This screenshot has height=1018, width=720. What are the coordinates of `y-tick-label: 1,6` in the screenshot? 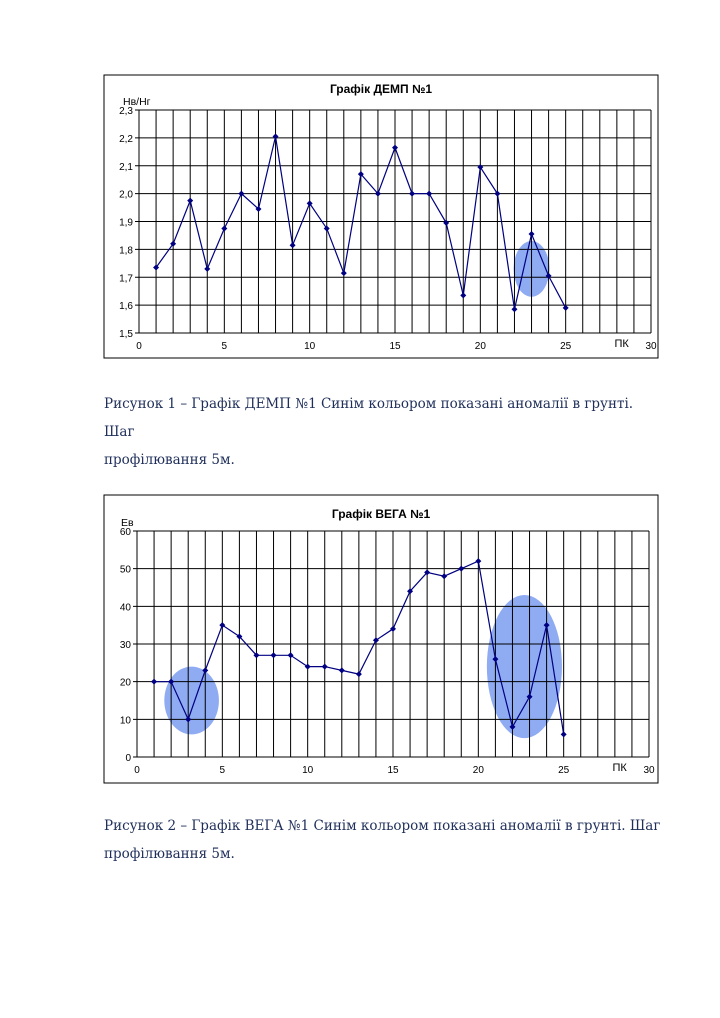 It's located at (126, 306).